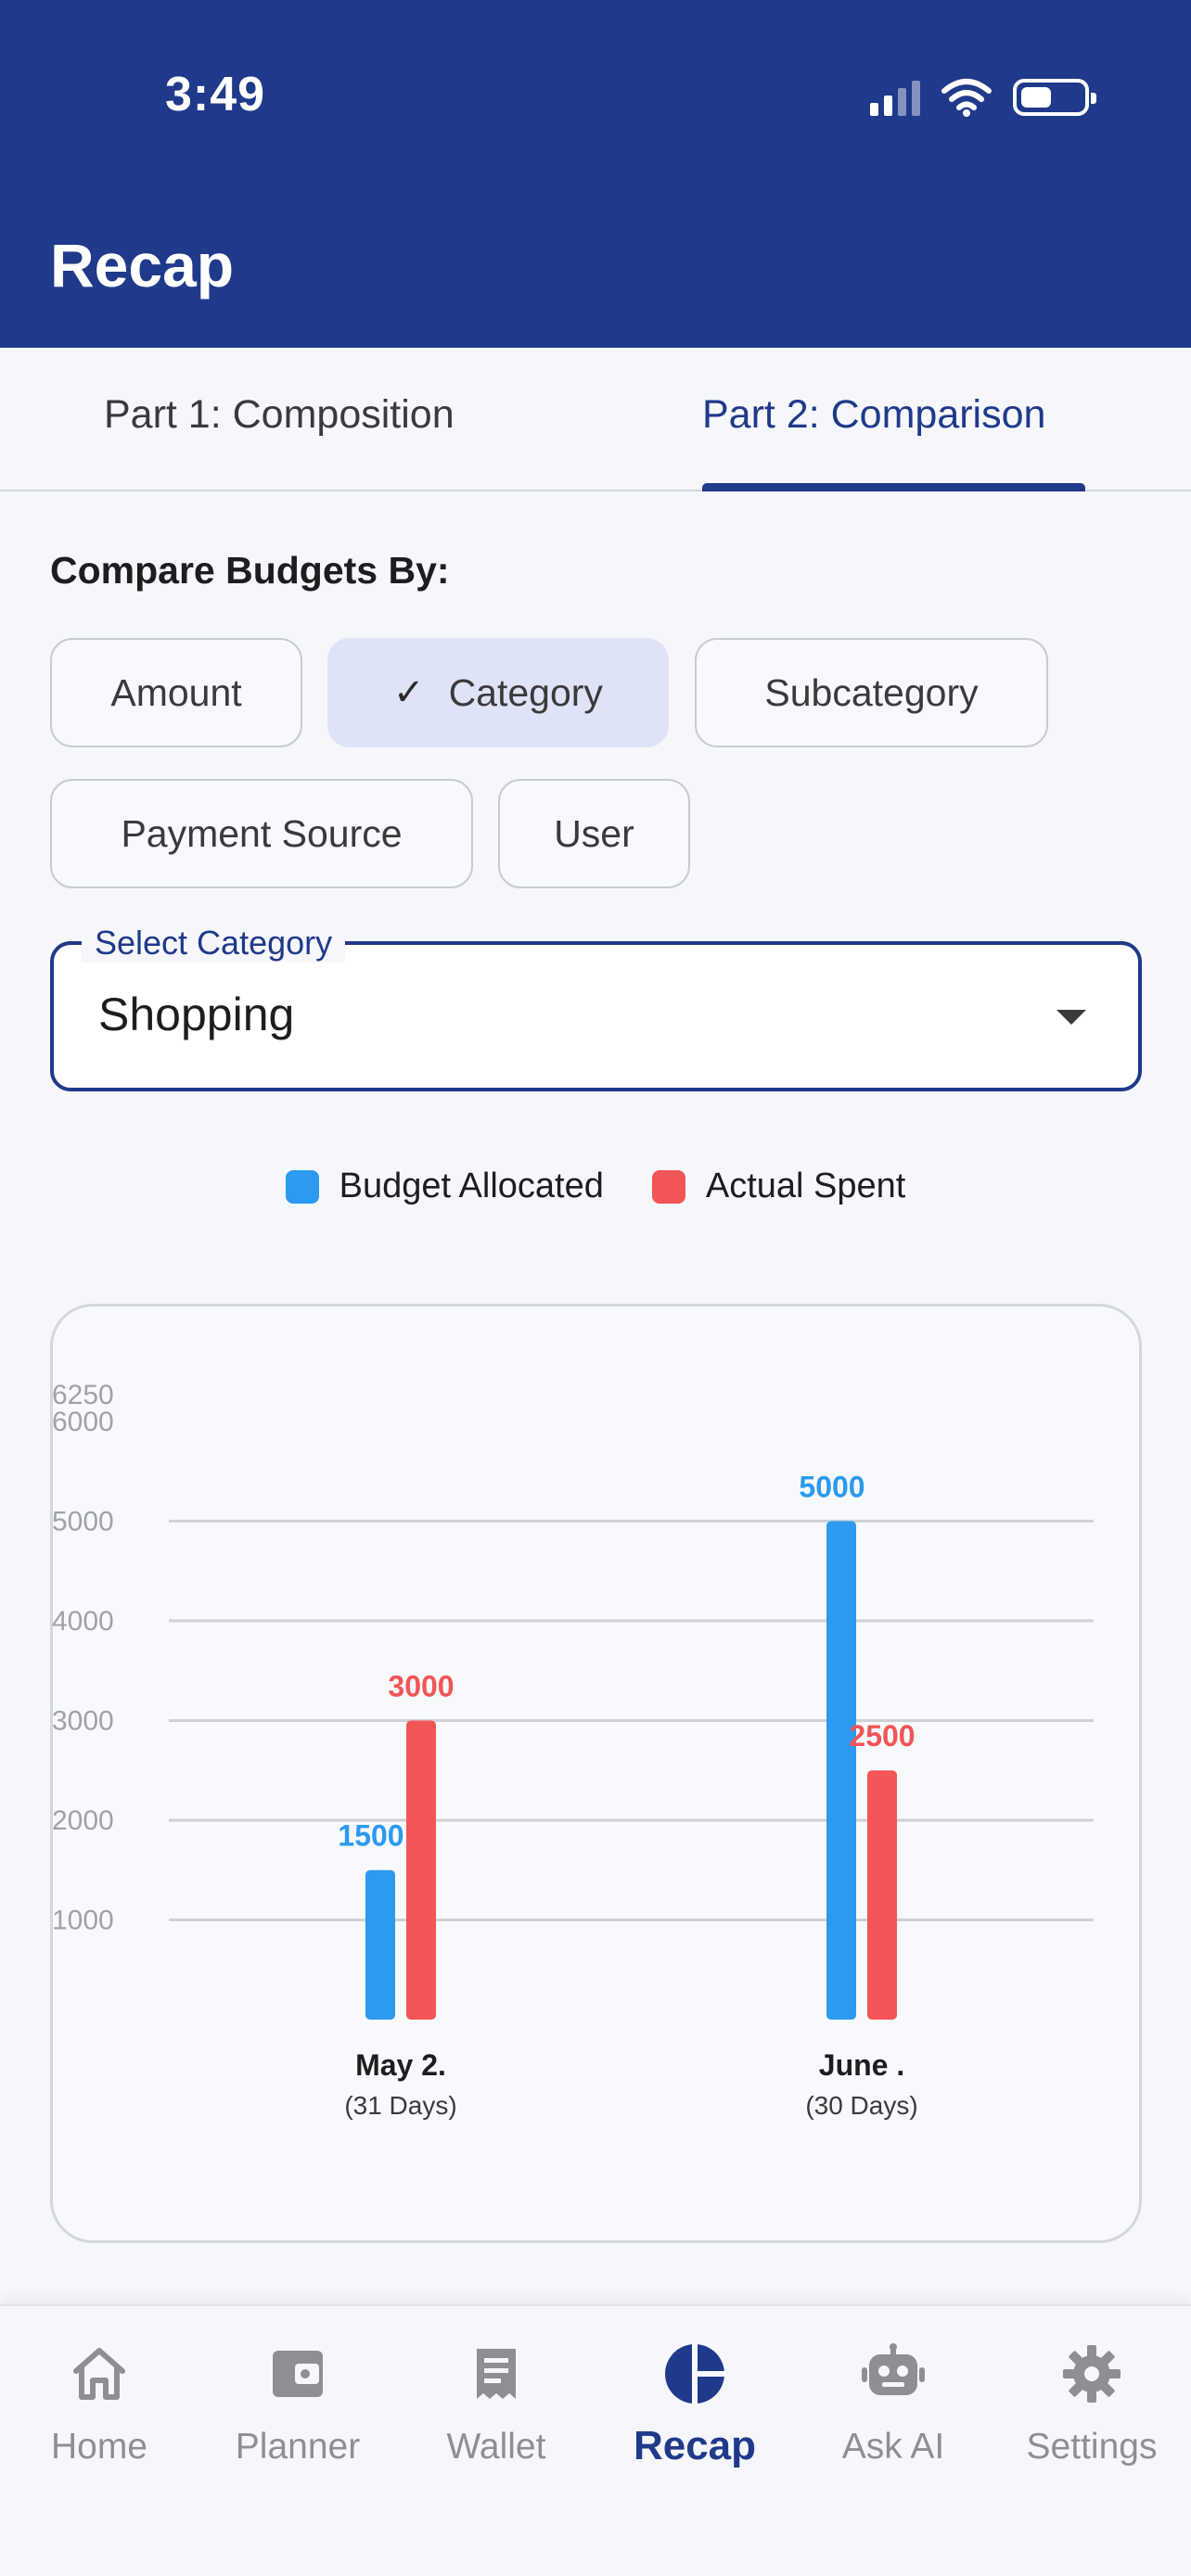 The height and width of the screenshot is (2576, 1191). What do you see at coordinates (142, 266) in the screenshot?
I see `page-title: Recap` at bounding box center [142, 266].